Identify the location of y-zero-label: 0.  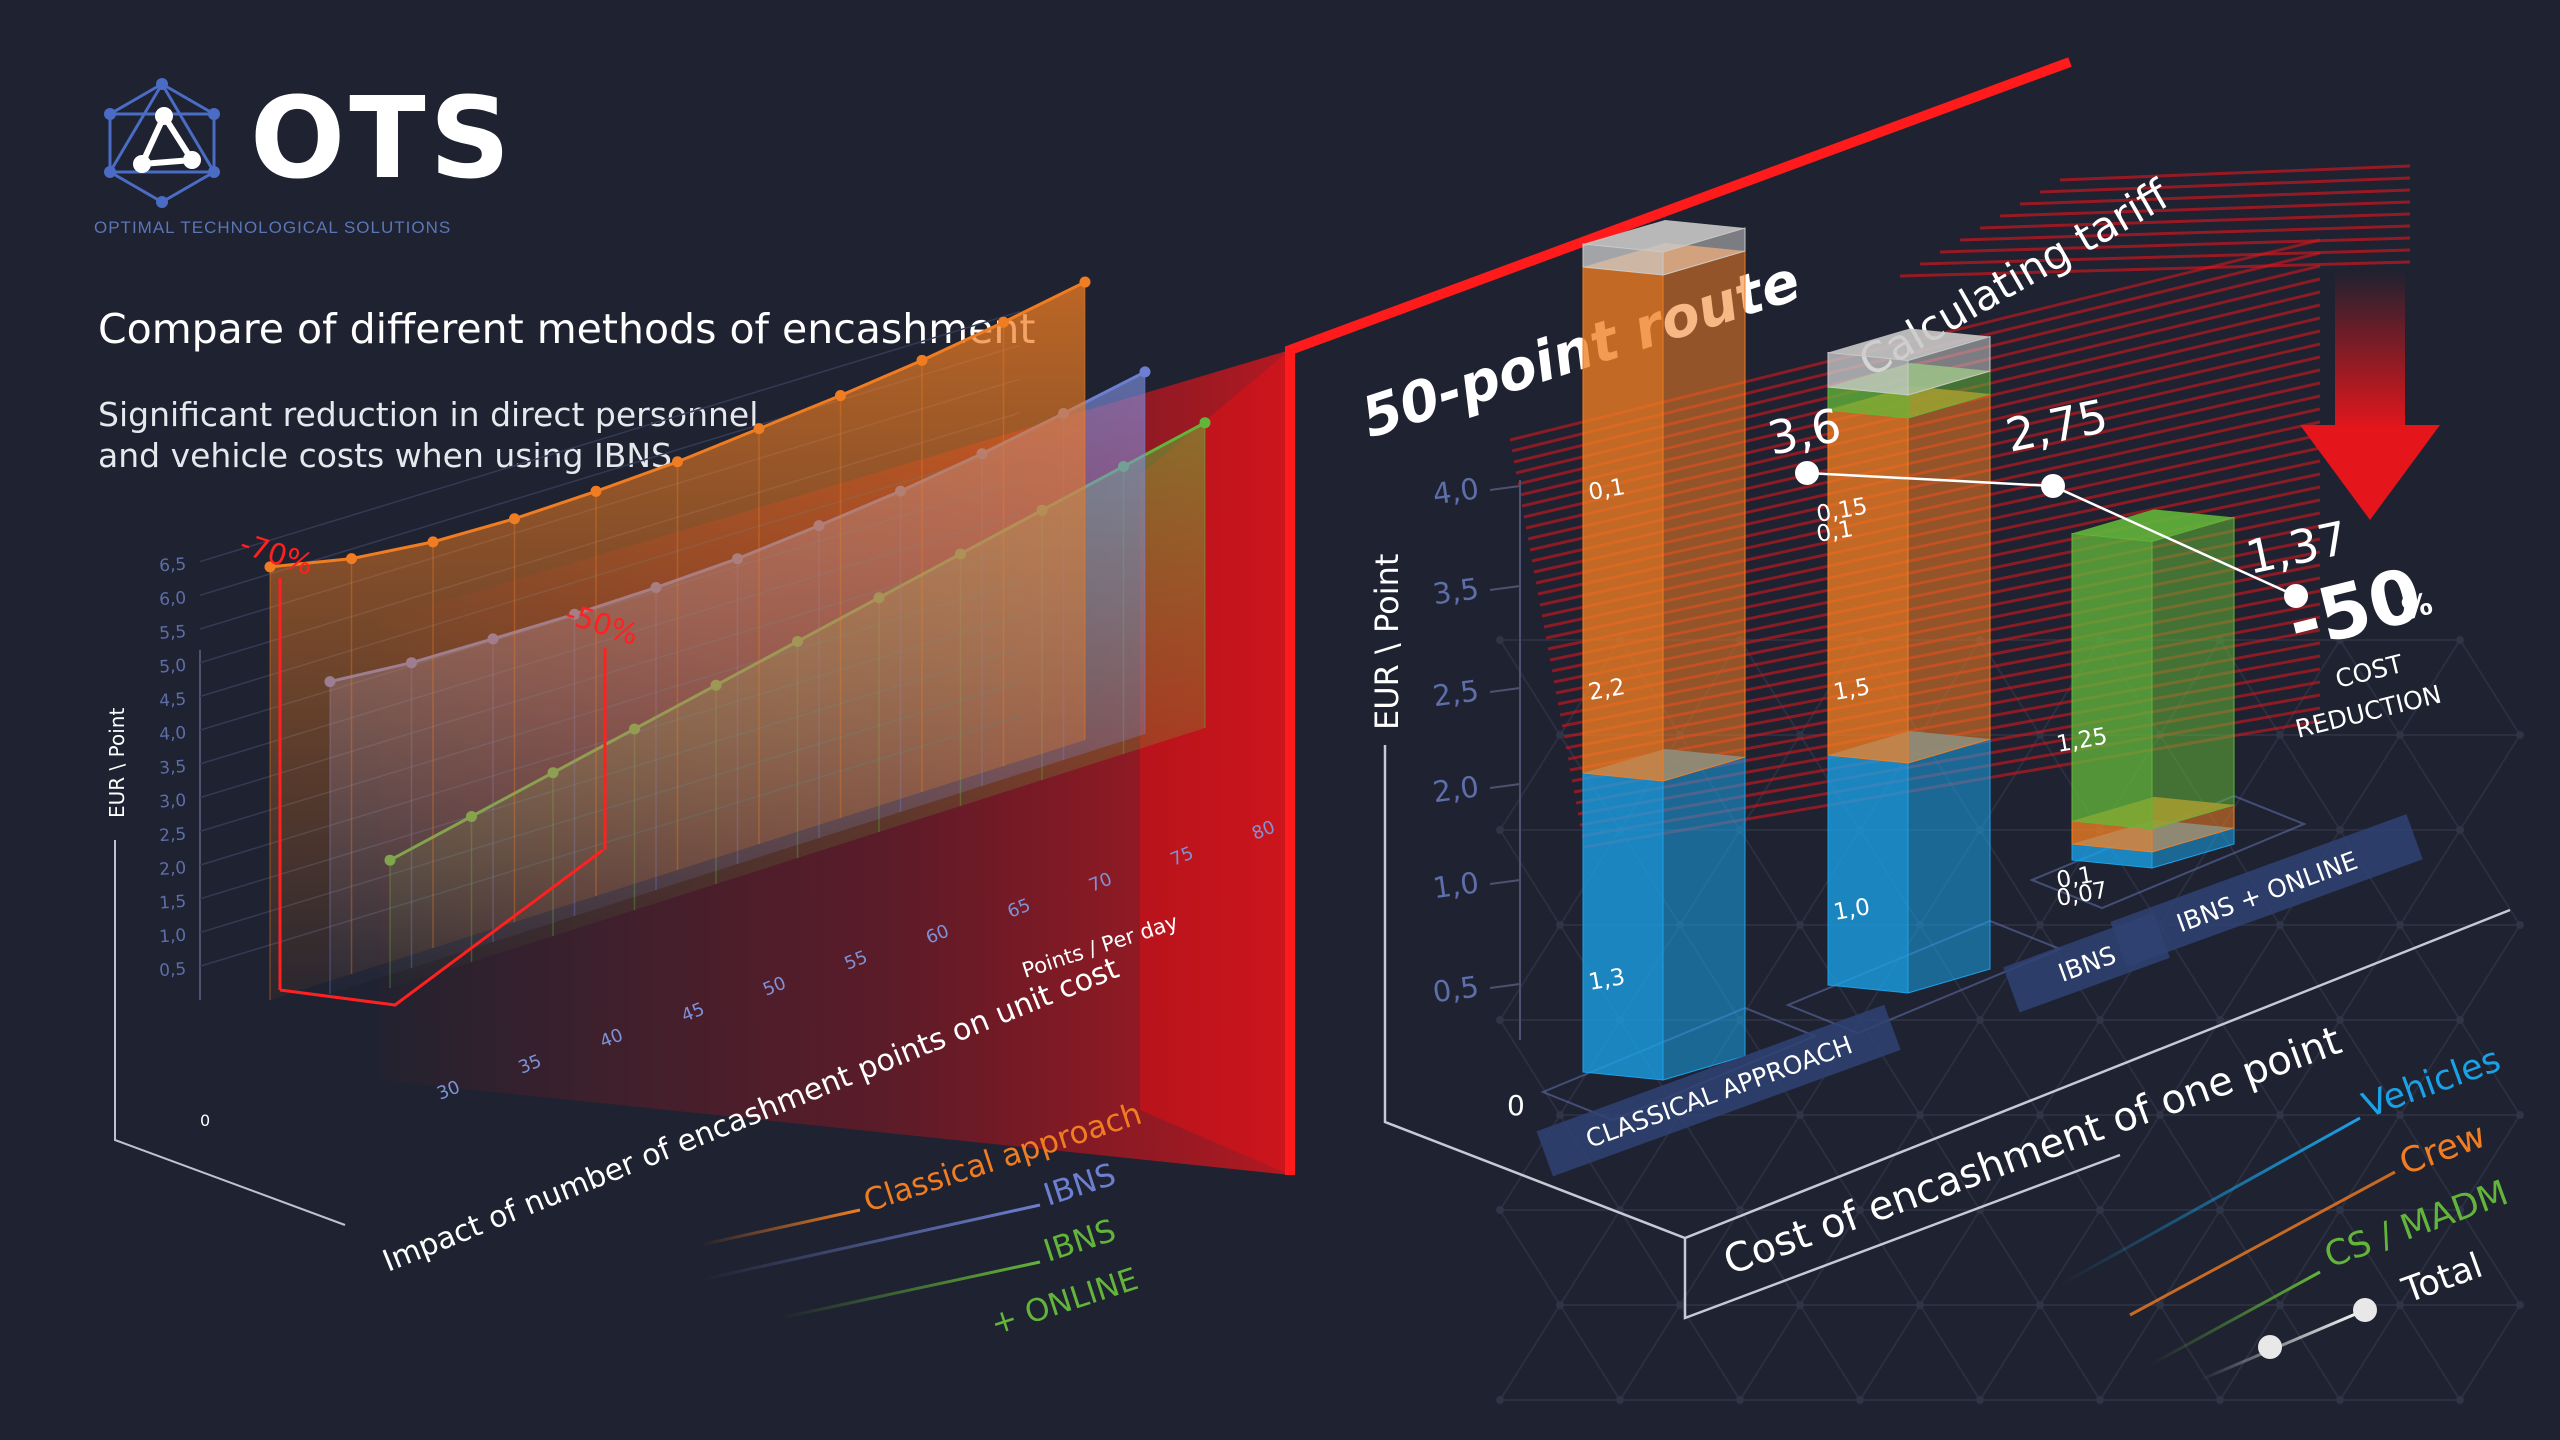
(205, 1120).